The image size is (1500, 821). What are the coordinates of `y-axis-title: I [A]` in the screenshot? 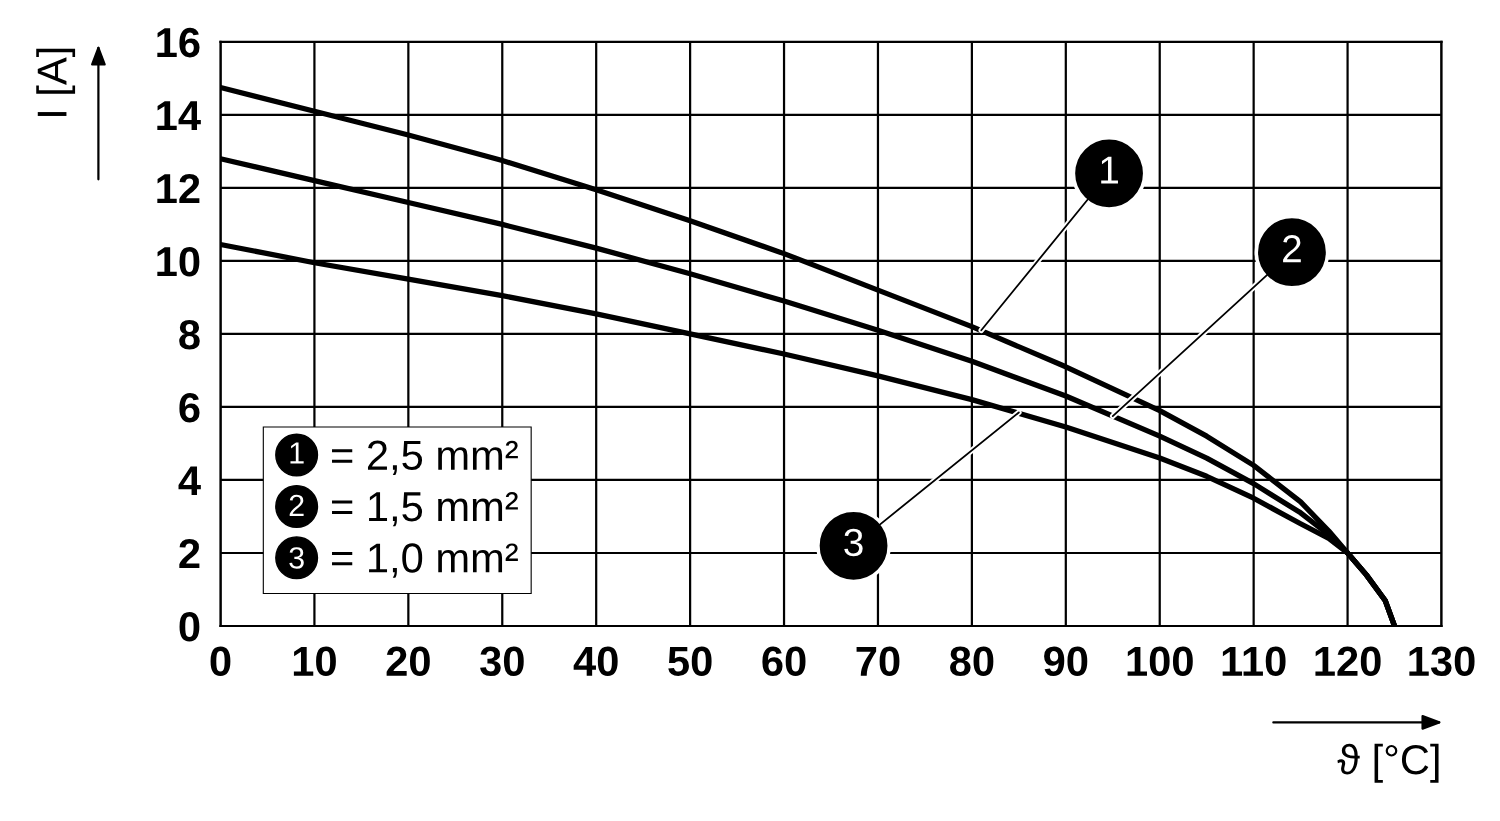 It's located at (56, 82).